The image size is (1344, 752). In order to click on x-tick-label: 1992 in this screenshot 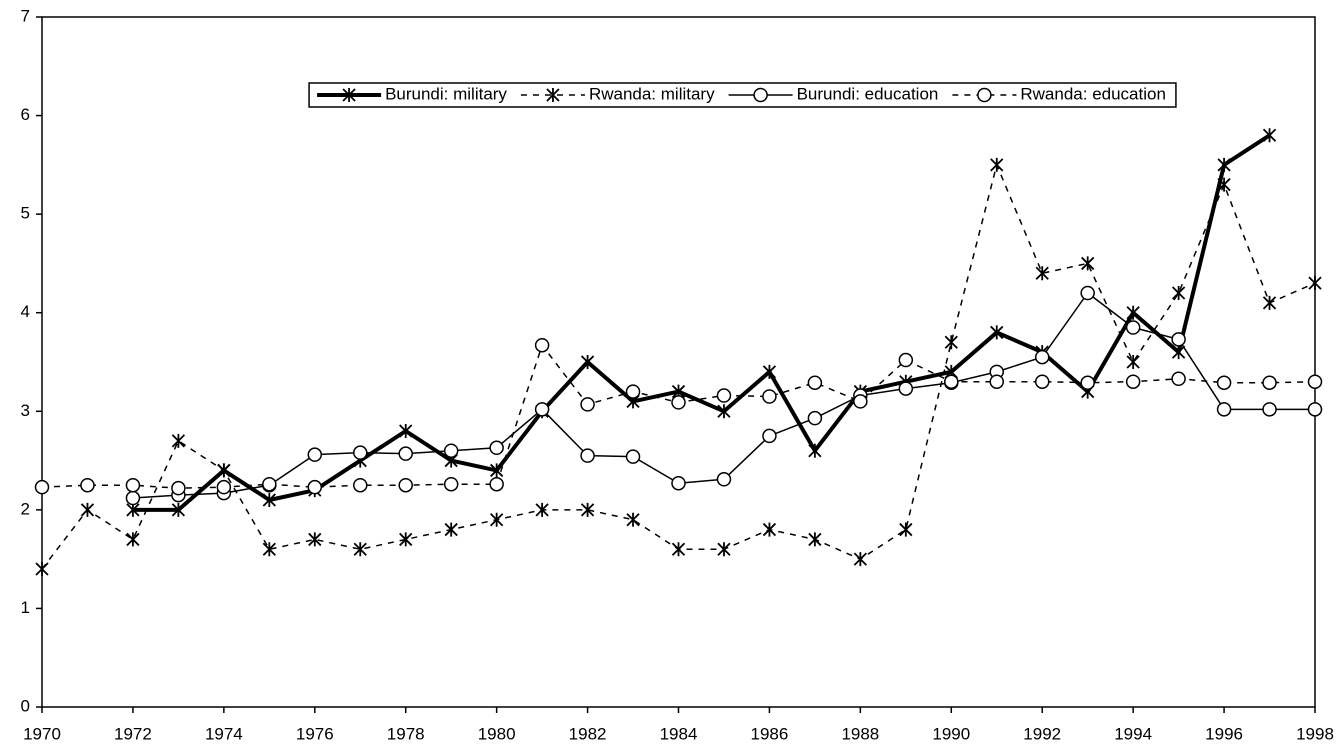, I will do `click(1042, 733)`.